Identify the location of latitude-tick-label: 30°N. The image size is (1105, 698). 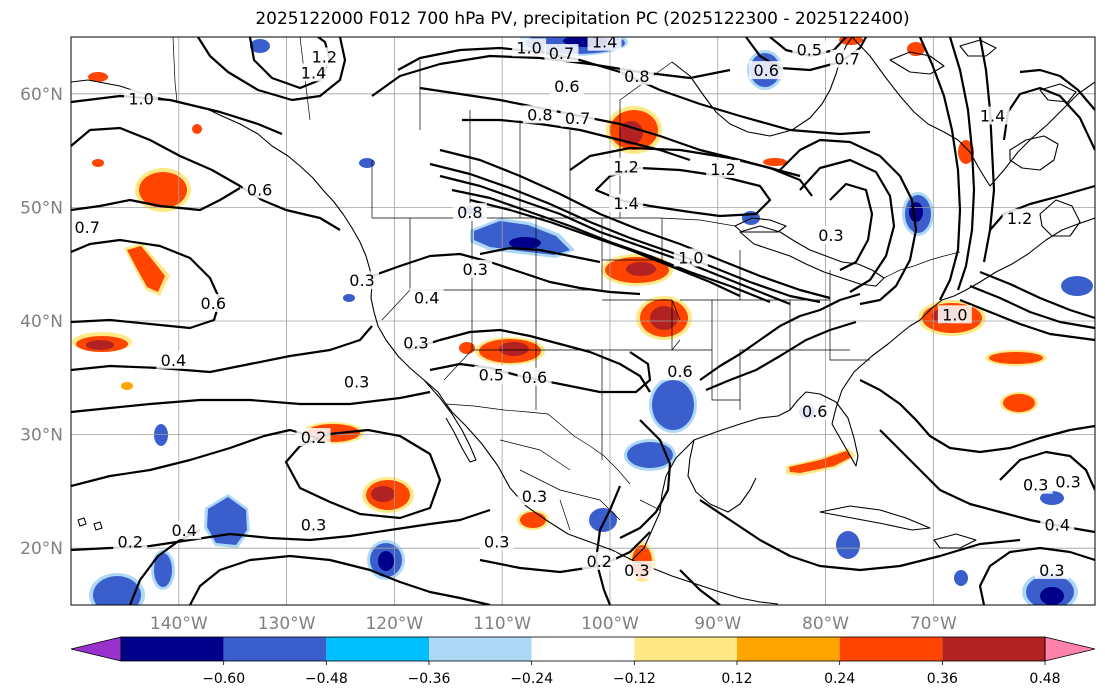
(41, 436).